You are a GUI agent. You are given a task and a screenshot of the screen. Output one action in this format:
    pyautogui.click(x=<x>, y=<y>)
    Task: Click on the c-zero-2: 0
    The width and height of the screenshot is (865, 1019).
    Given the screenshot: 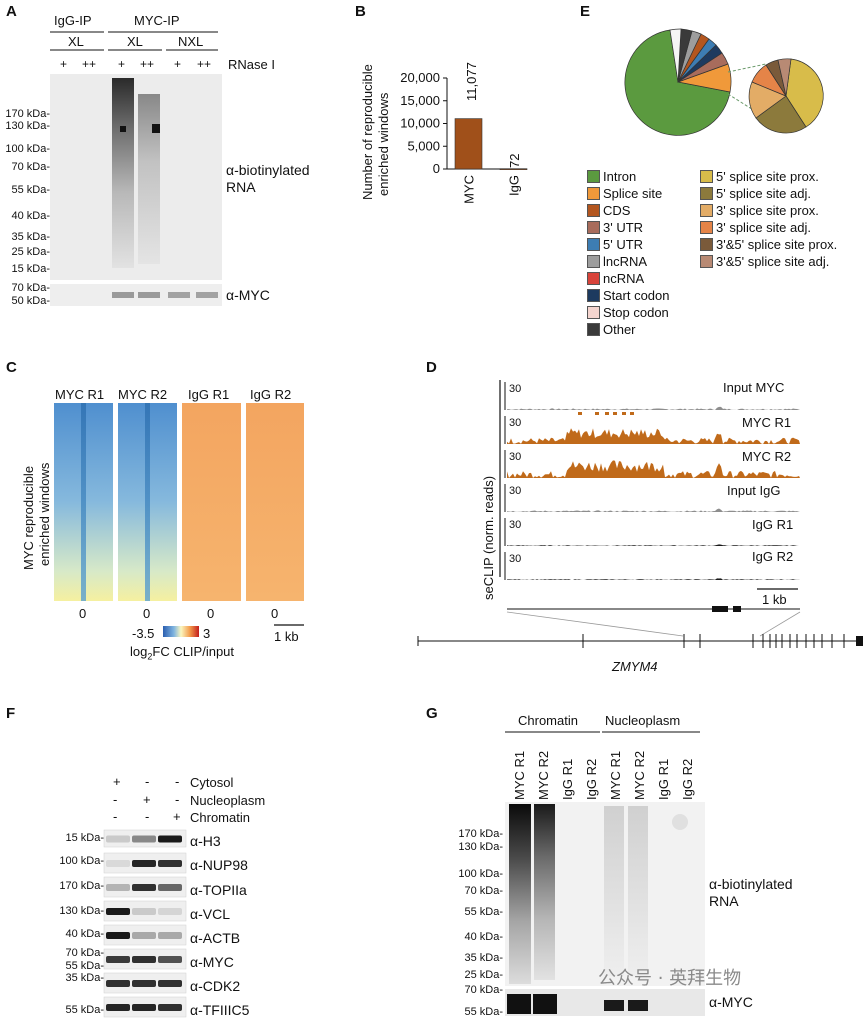 What is the action you would take?
    pyautogui.click(x=147, y=613)
    